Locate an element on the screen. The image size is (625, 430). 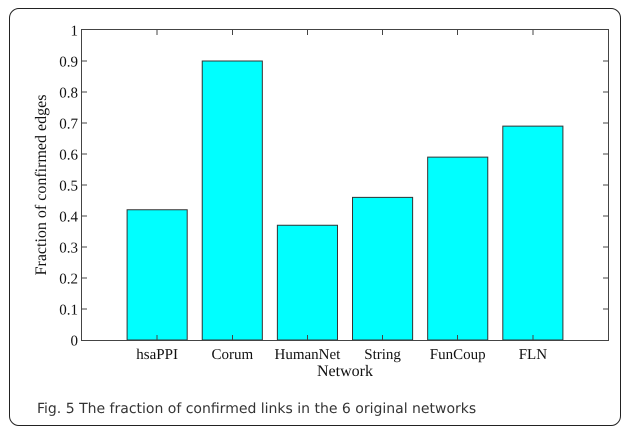
y-tick-label: 0.4 is located at coordinates (68, 217).